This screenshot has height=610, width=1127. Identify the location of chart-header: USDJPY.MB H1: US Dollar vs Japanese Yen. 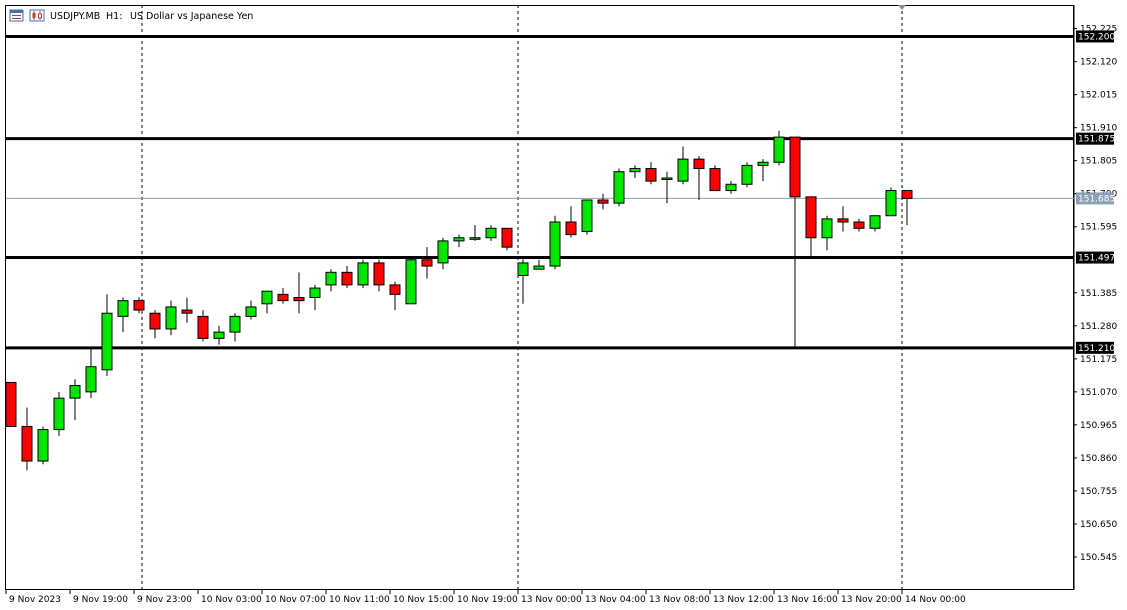
(131, 15).